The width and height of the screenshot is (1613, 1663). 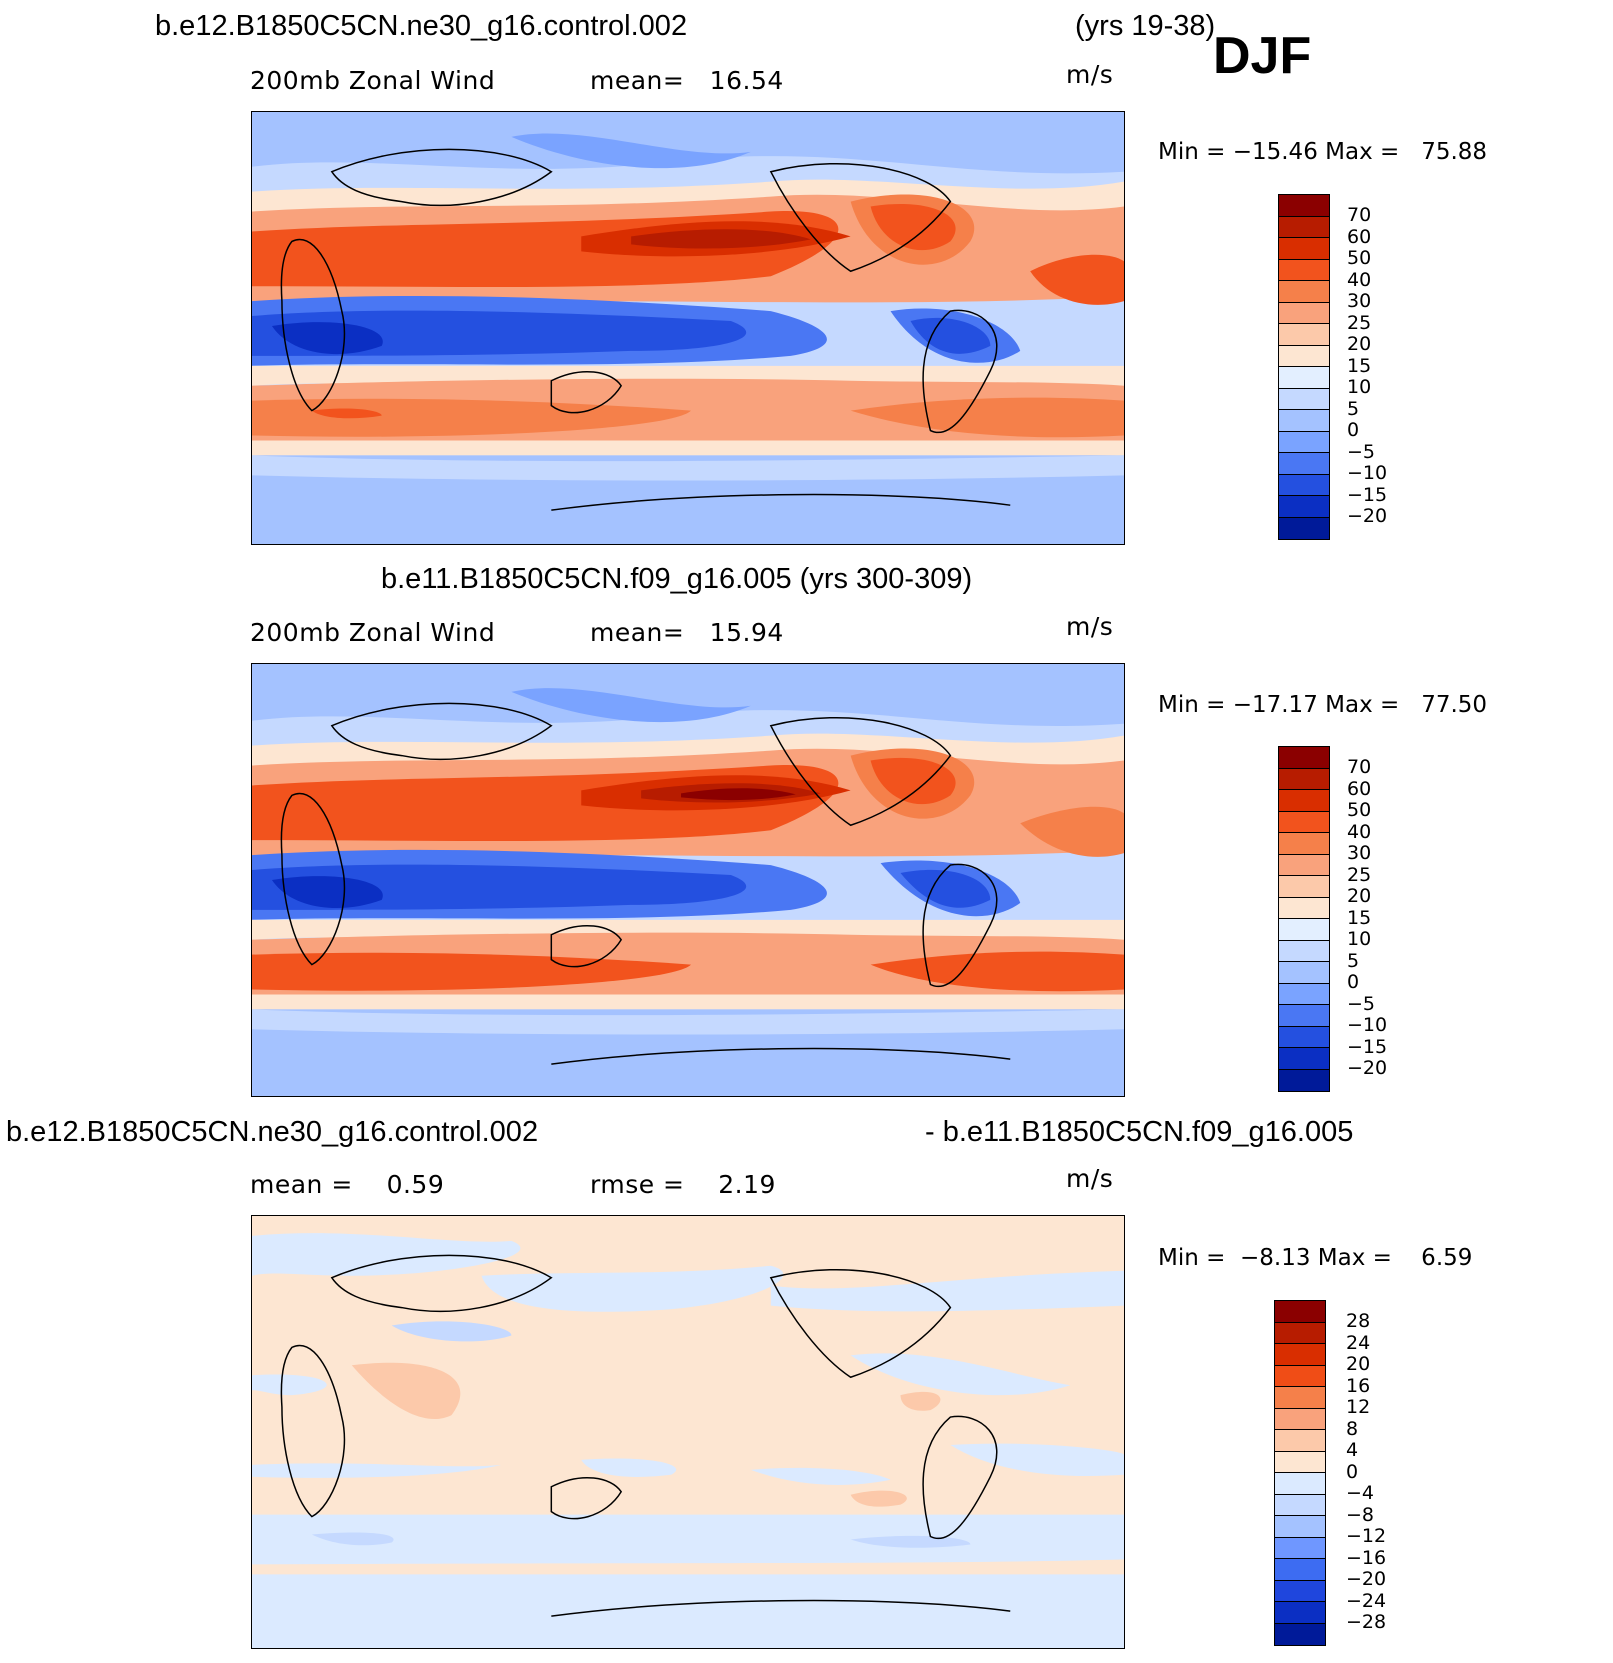 What do you see at coordinates (1366, 1536) in the screenshot?
I see `colorbar-tick-label: −12` at bounding box center [1366, 1536].